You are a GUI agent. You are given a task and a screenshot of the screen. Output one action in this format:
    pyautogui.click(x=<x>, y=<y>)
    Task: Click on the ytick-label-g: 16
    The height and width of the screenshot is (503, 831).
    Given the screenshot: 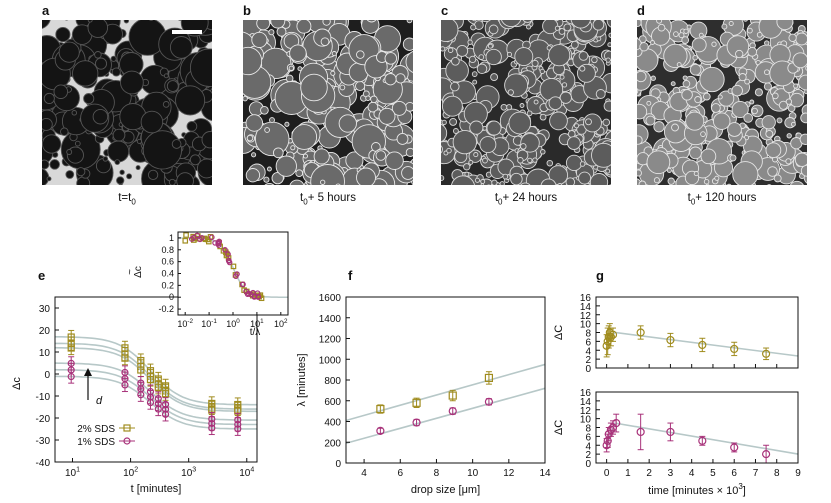 What is the action you would take?
    pyautogui.click(x=586, y=393)
    